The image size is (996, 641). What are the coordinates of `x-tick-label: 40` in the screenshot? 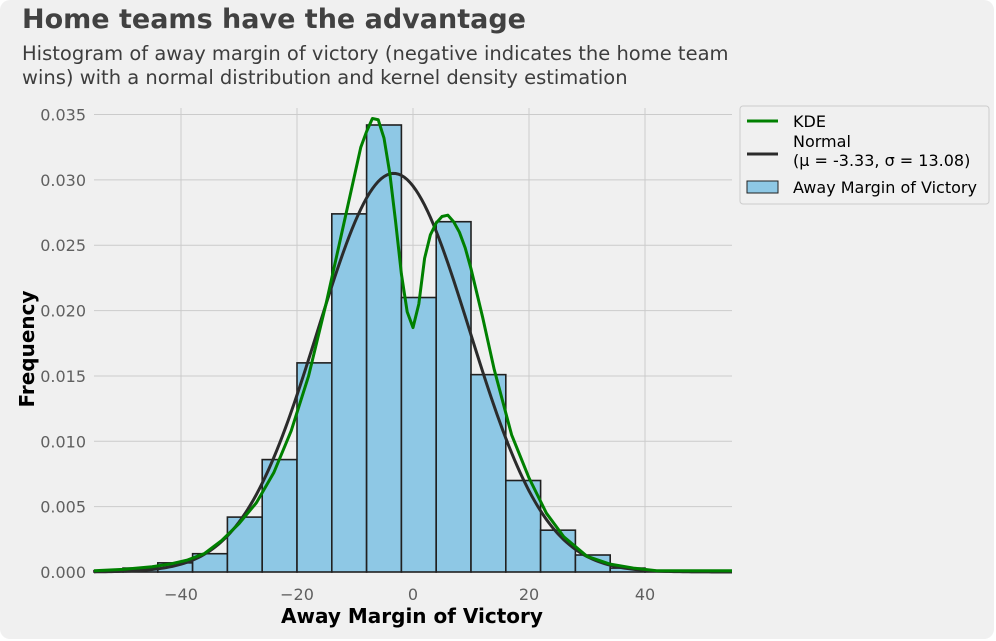 It's located at (645, 594).